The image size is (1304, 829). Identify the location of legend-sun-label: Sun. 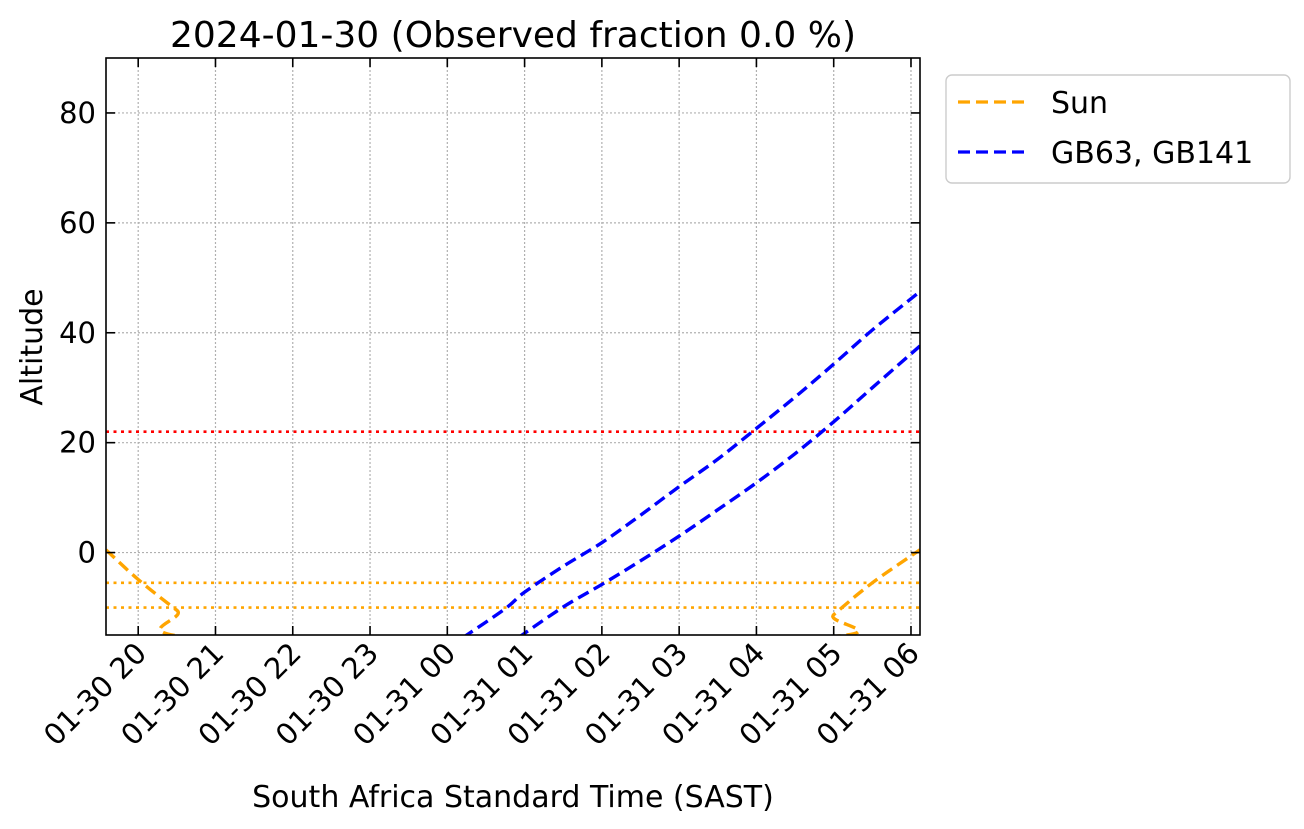
(1079, 103).